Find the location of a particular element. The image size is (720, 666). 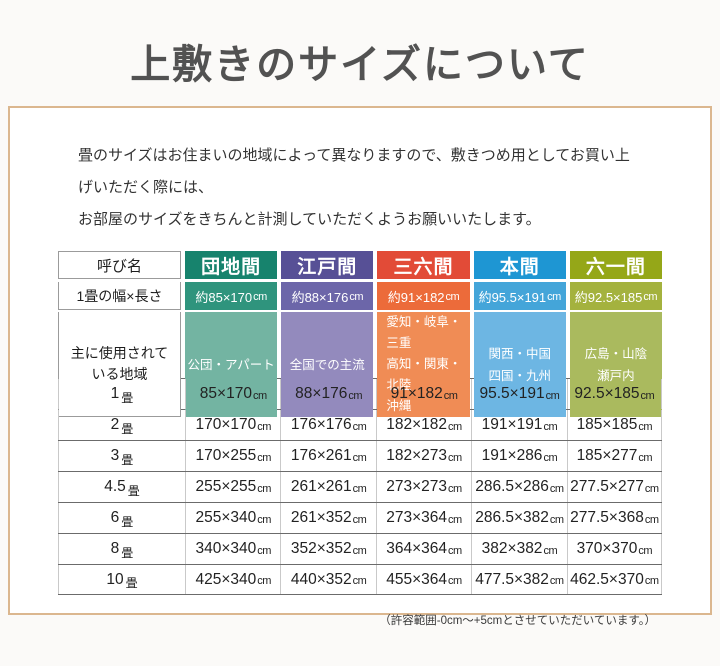

size-value: 191×286 is located at coordinates (512, 455).